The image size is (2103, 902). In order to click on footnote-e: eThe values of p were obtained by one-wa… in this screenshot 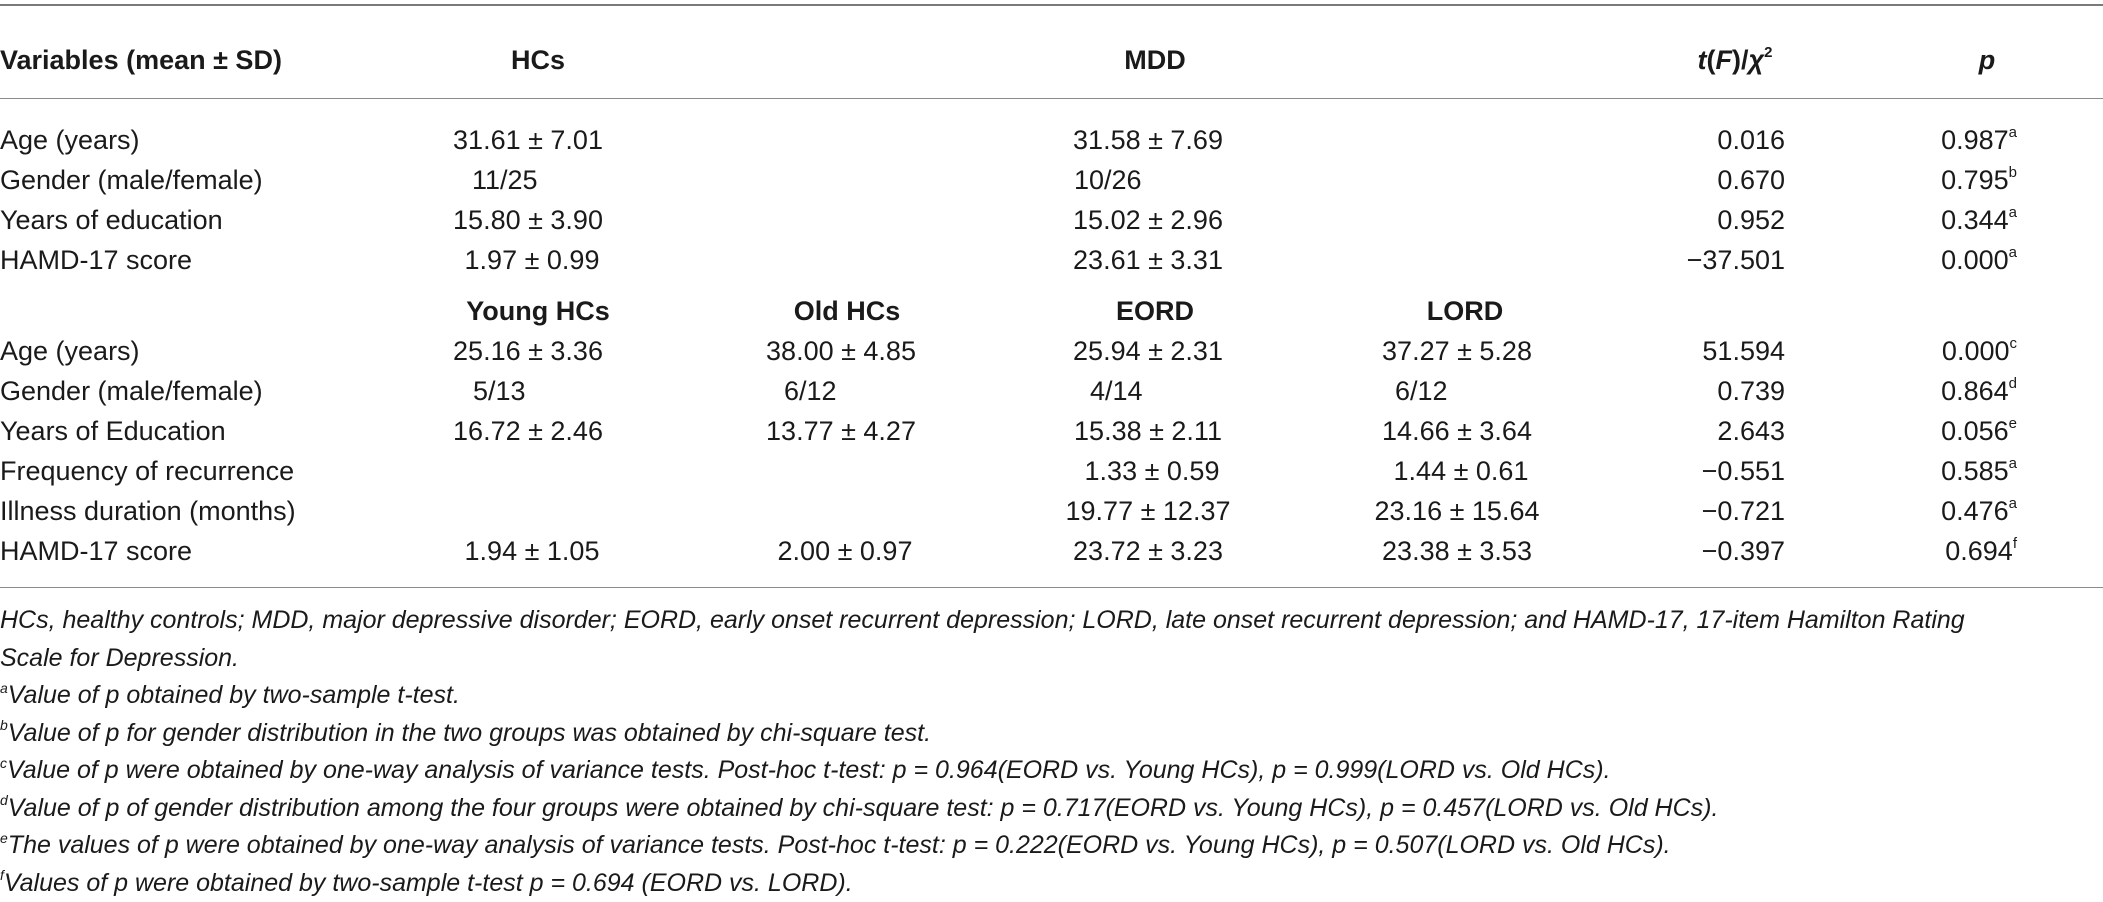, I will do `click(1045, 846)`.